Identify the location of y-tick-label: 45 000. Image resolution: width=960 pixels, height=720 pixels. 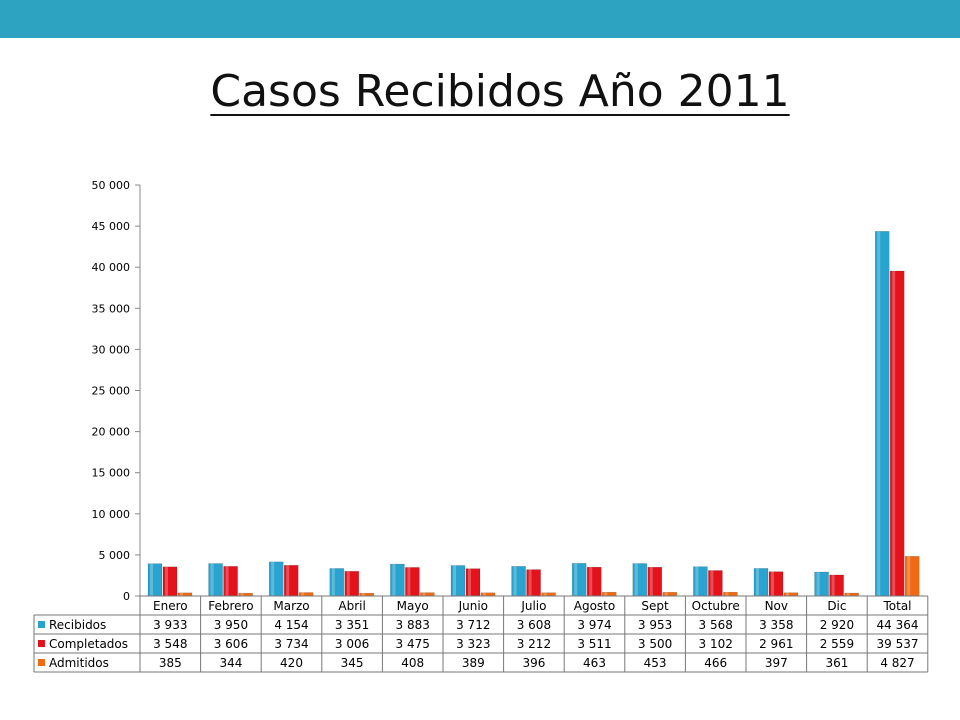
(111, 226).